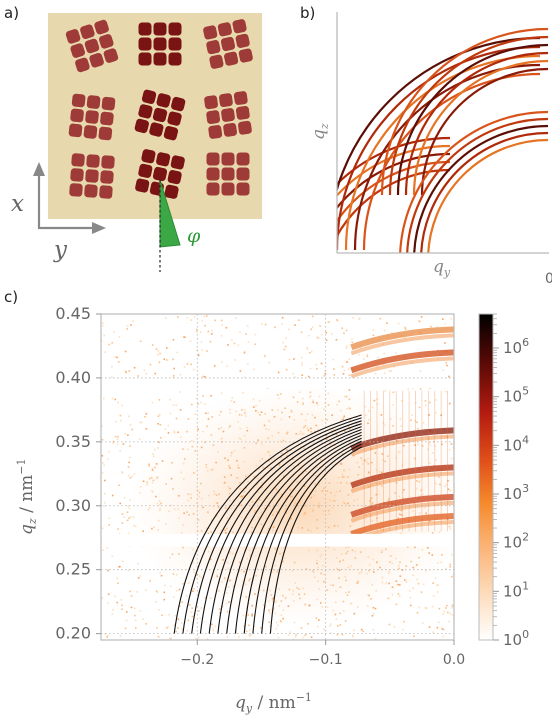  Describe the element at coordinates (486, 477) in the screenshot. I see `colorbar` at that location.